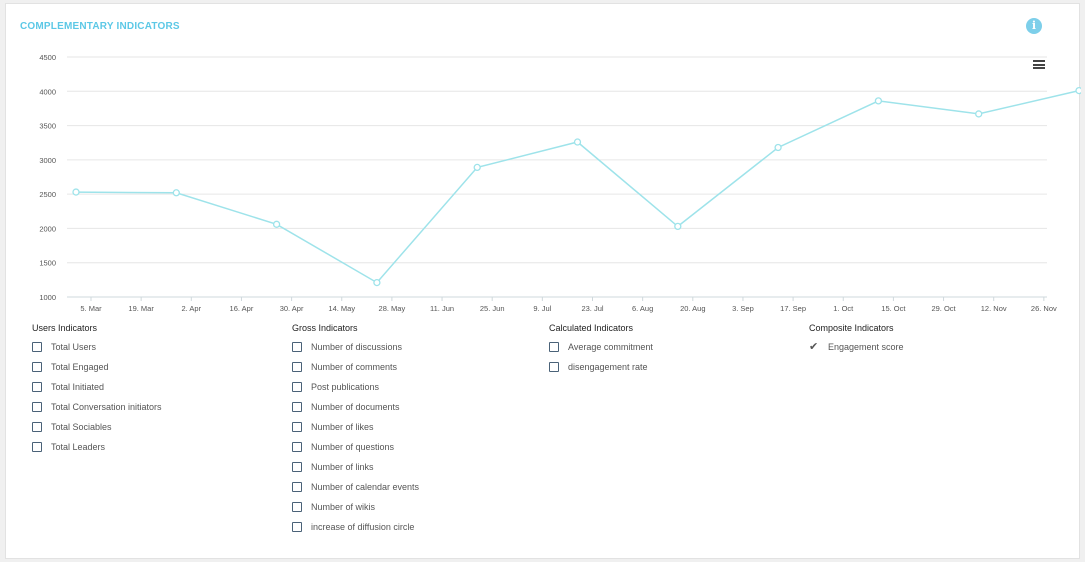 The width and height of the screenshot is (1085, 562). Describe the element at coordinates (141, 308) in the screenshot. I see `x-tick-label: 19. Mar` at that location.